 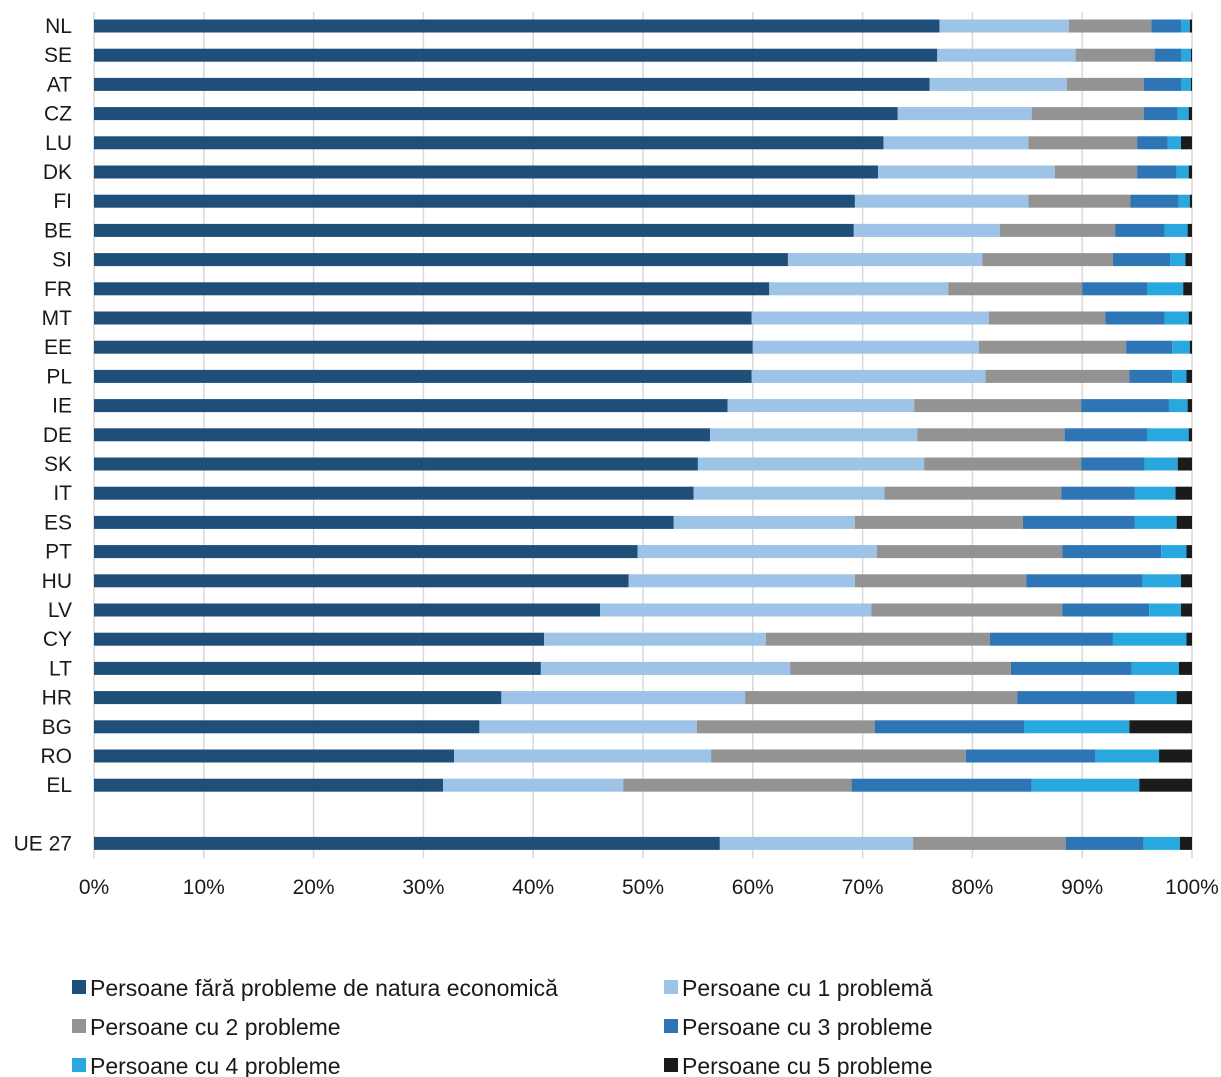 I want to click on category-label: HU, so click(x=57, y=581).